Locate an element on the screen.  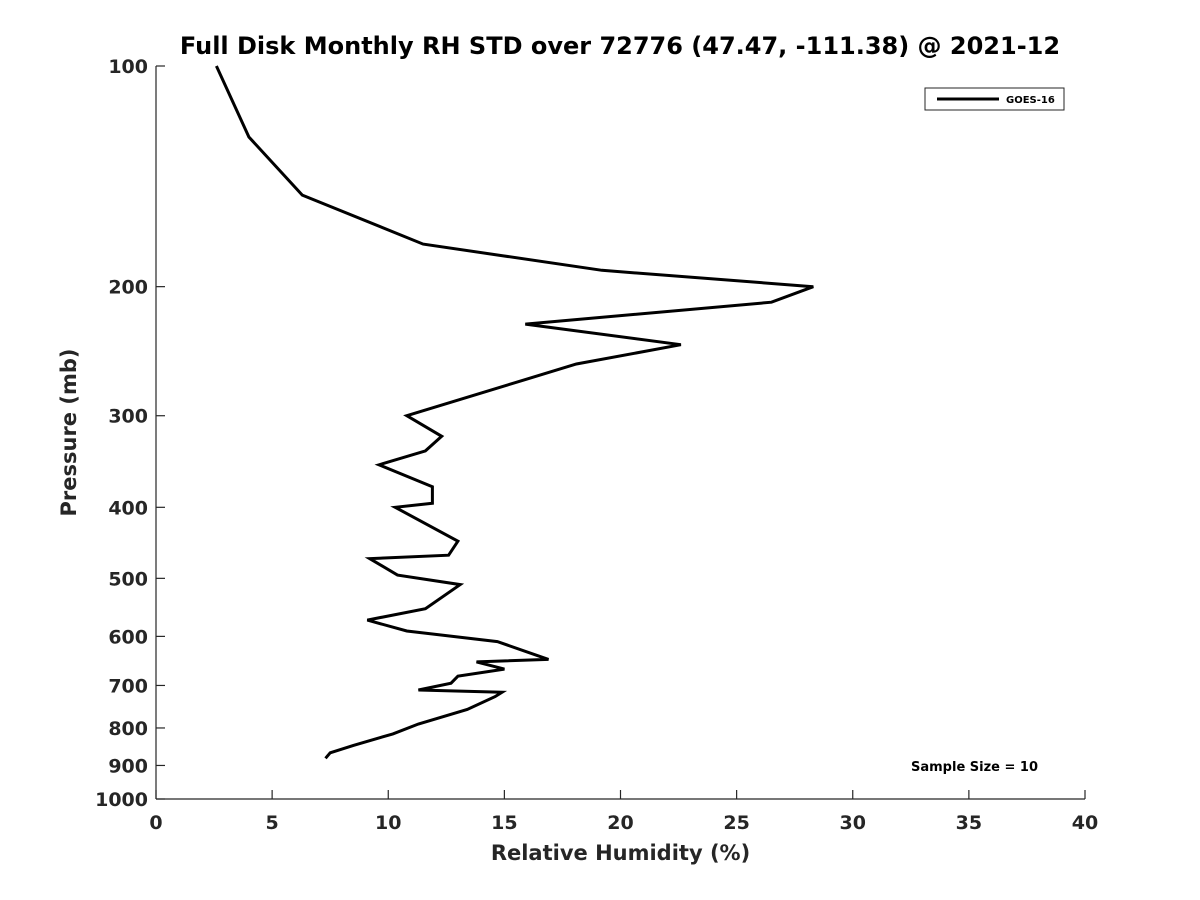
x-tick-label: 20 is located at coordinates (620, 823).